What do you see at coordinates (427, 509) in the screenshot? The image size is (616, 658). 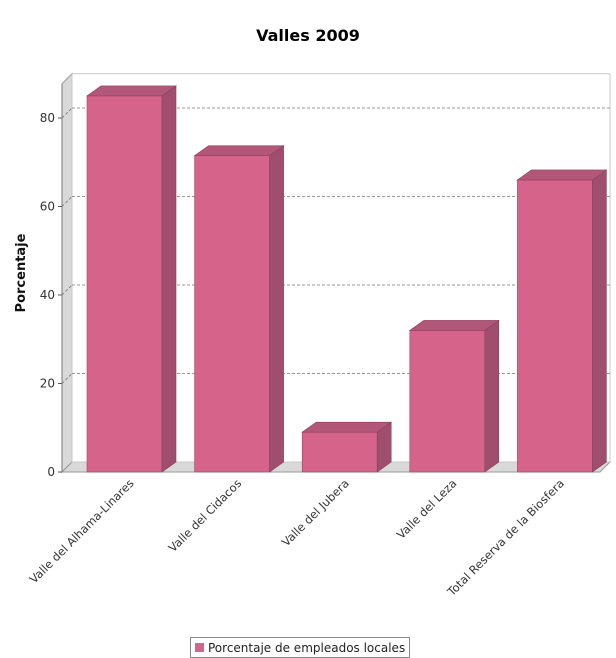 I see `x-tick-label: Valle del Leza` at bounding box center [427, 509].